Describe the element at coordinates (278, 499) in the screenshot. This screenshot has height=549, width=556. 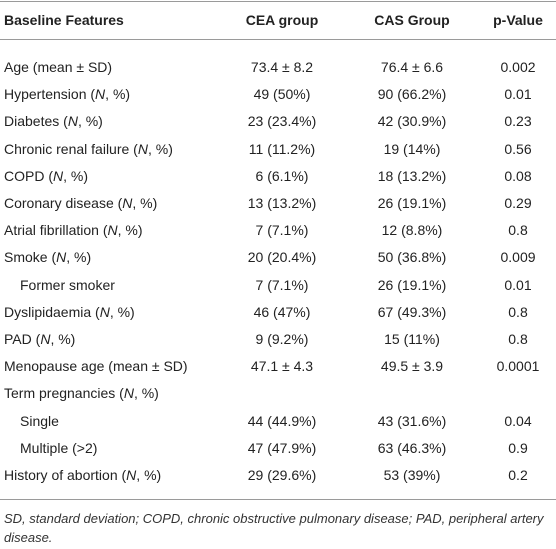
I see `bottom-rule` at that location.